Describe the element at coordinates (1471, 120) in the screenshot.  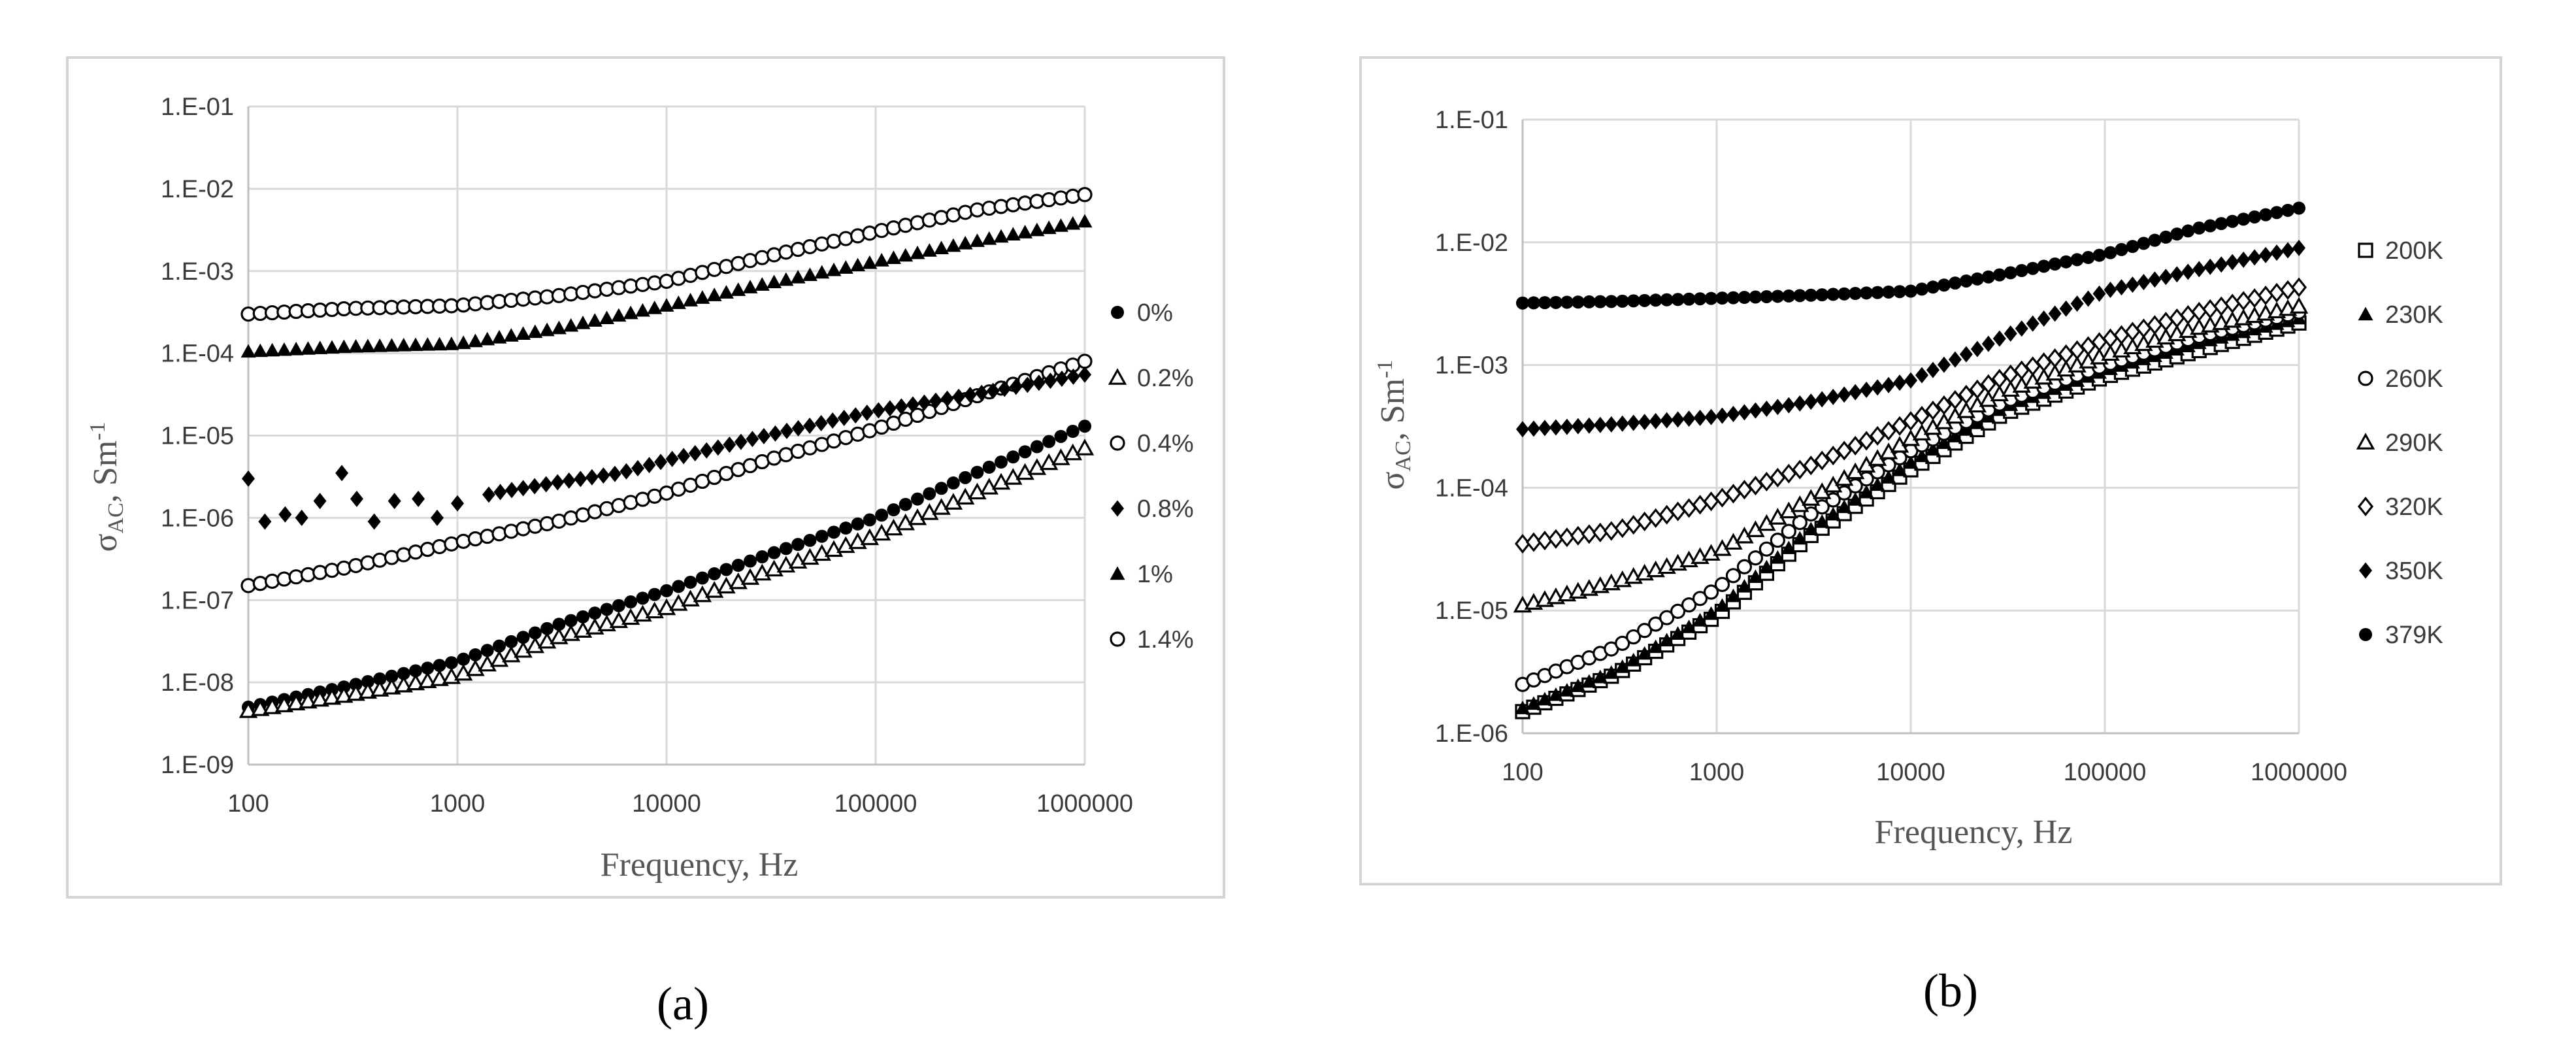
I see `y-tick-label: 1.E-01` at that location.